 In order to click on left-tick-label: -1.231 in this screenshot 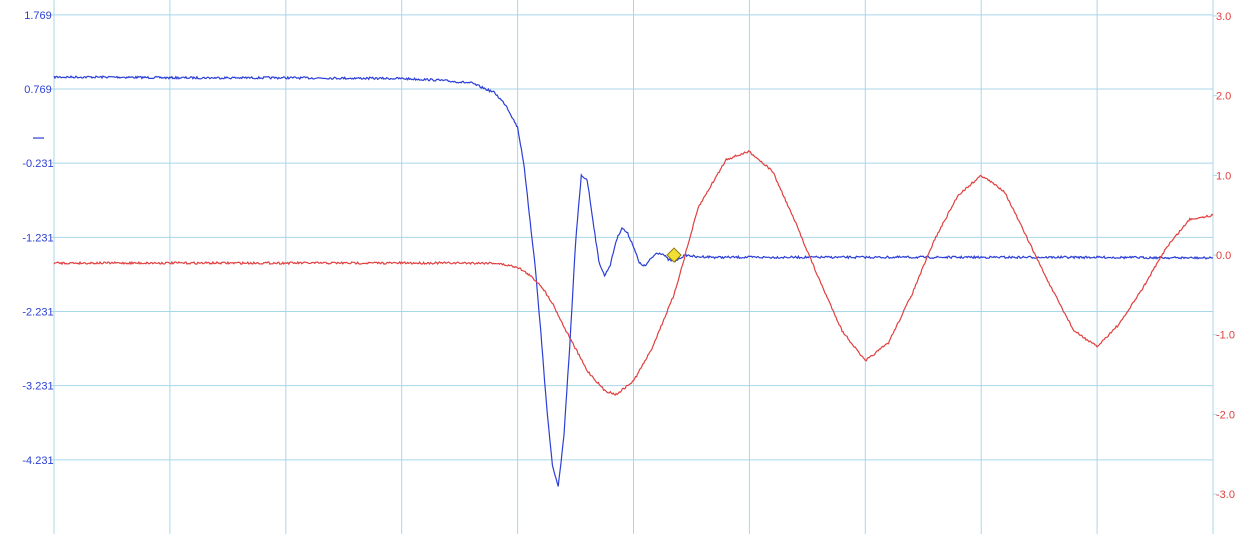, I will do `click(37, 238)`.